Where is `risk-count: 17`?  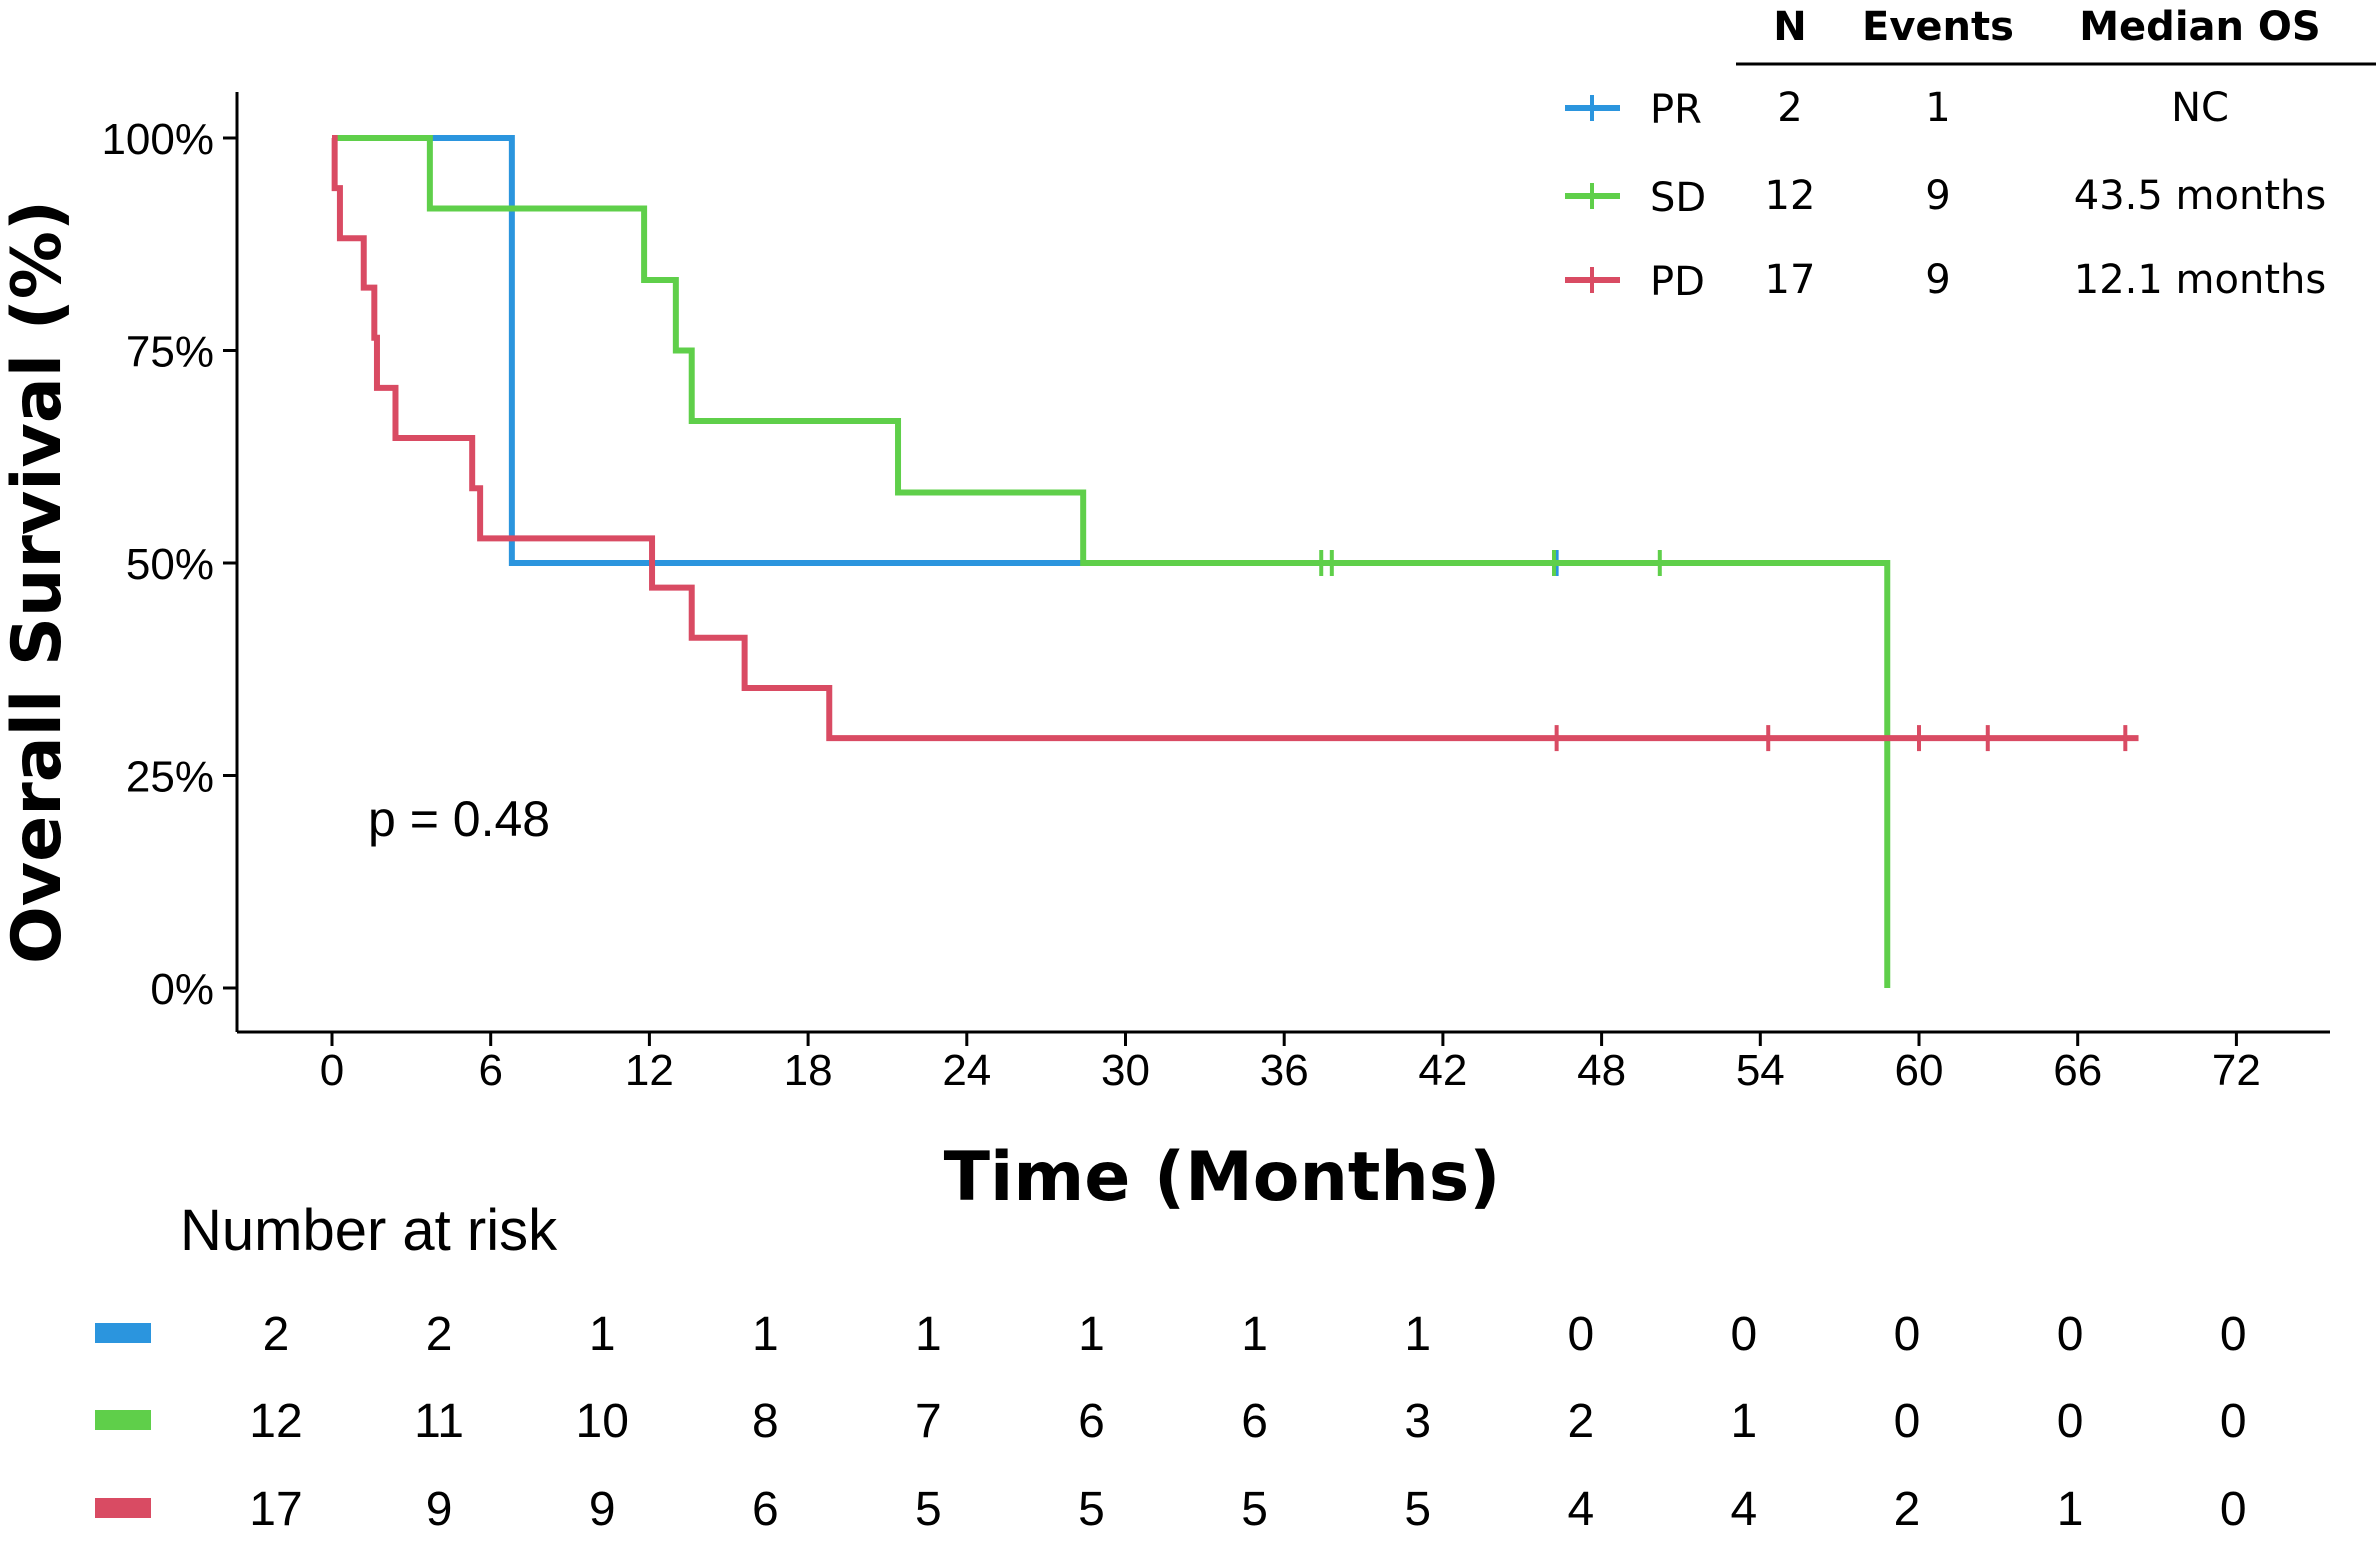
risk-count: 17 is located at coordinates (275, 1509).